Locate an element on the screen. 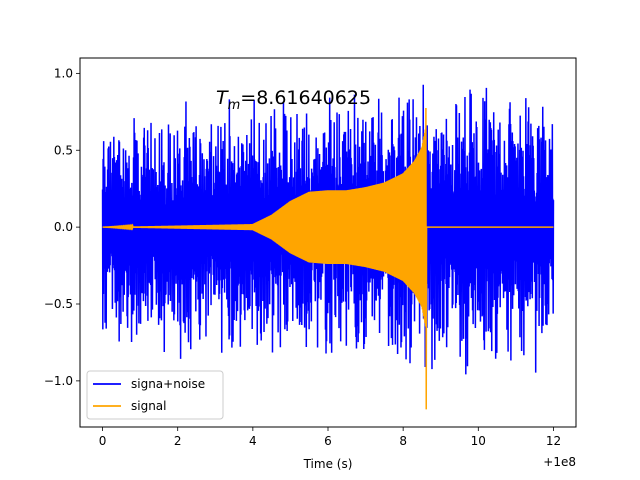 The image size is (640, 480). tm-annotation: Tm=8.61640625 is located at coordinates (293, 100).